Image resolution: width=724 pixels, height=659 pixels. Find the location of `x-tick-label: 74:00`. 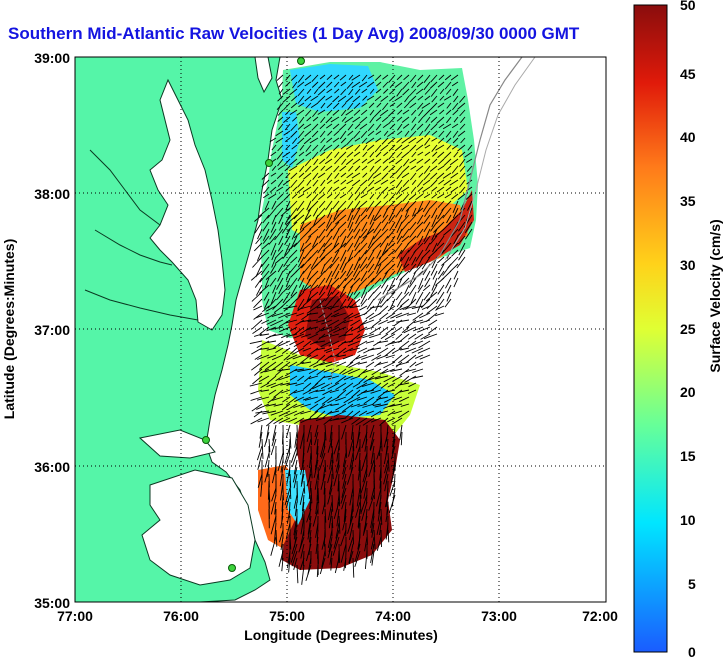

x-tick-label: 74:00 is located at coordinates (393, 616).